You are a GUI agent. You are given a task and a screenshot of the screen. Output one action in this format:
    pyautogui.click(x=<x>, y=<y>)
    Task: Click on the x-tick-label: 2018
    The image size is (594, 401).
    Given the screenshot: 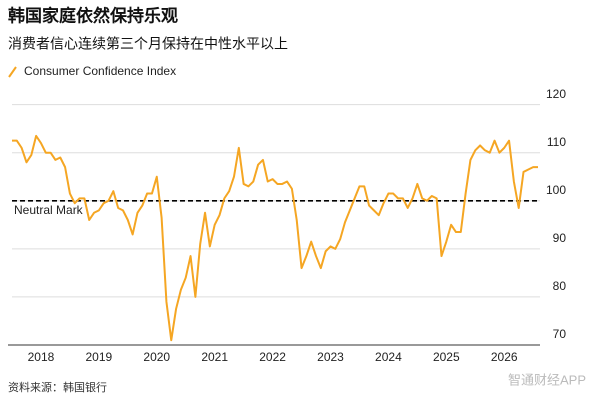 What is the action you would take?
    pyautogui.click(x=41, y=357)
    